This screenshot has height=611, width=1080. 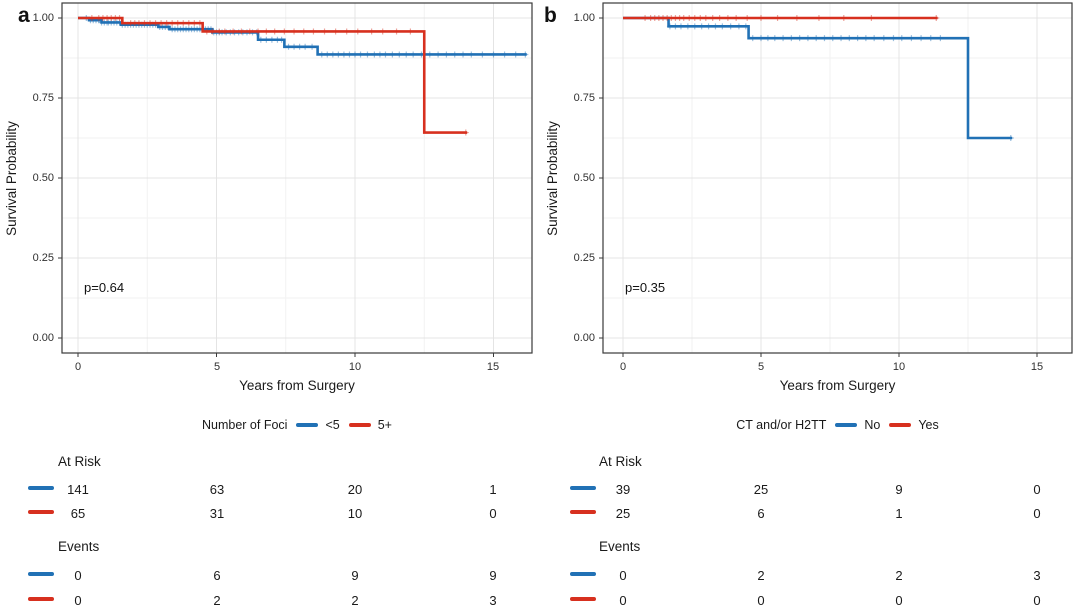 What do you see at coordinates (623, 513) in the screenshot?
I see `risk-count: 25` at bounding box center [623, 513].